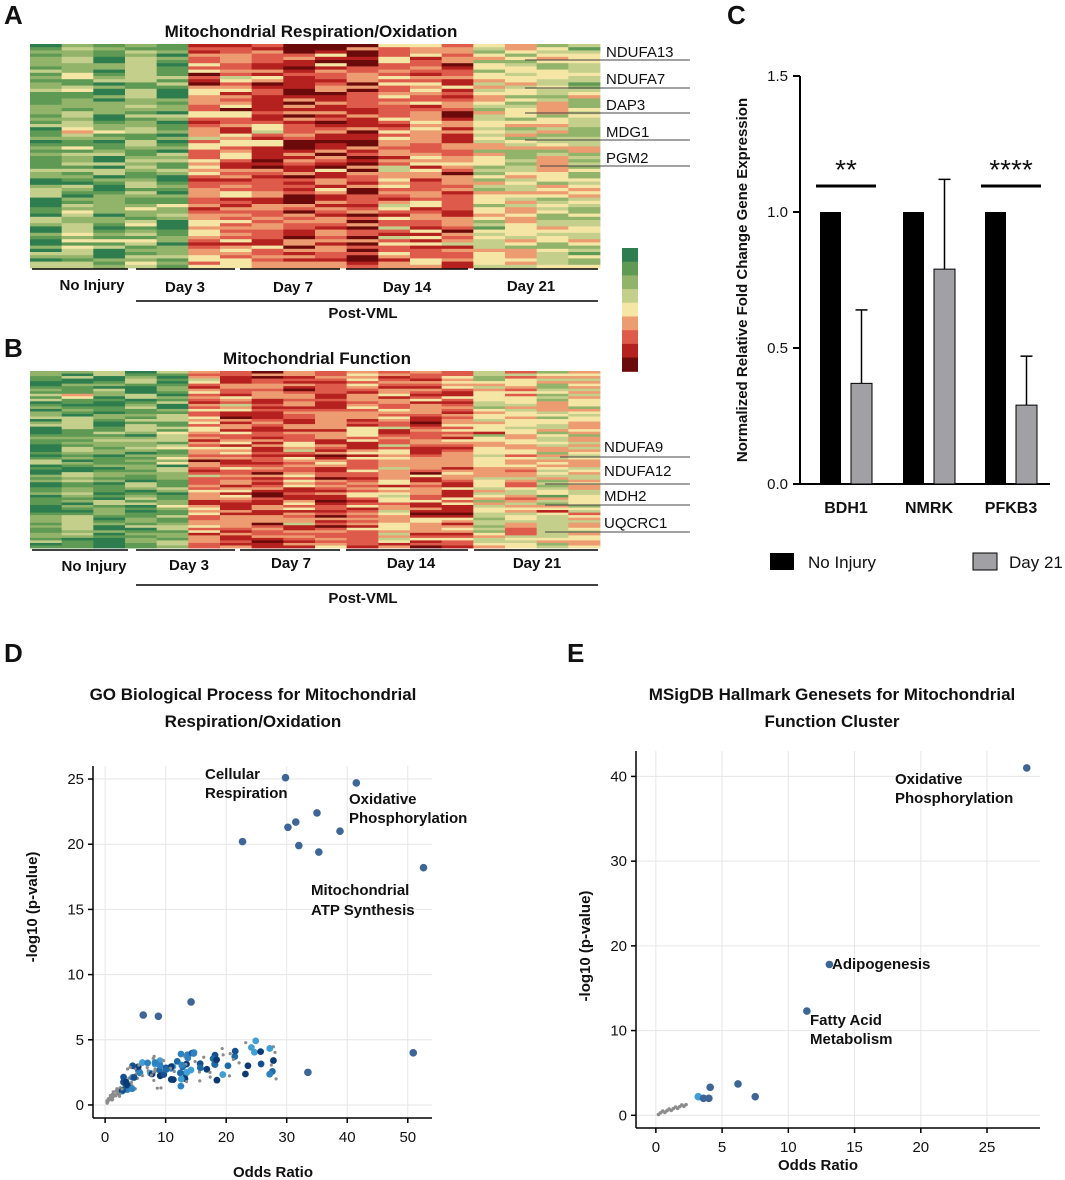  What do you see at coordinates (191, 1002) in the screenshot?
I see `scatter-d-point` at bounding box center [191, 1002].